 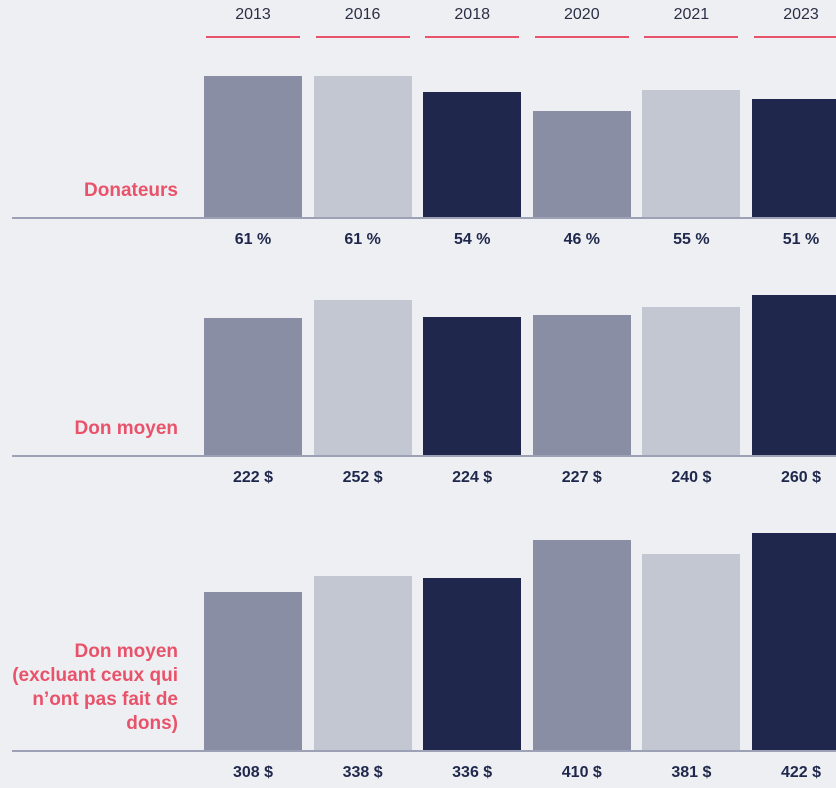 What do you see at coordinates (472, 14) in the screenshot?
I see `year-label: 2018` at bounding box center [472, 14].